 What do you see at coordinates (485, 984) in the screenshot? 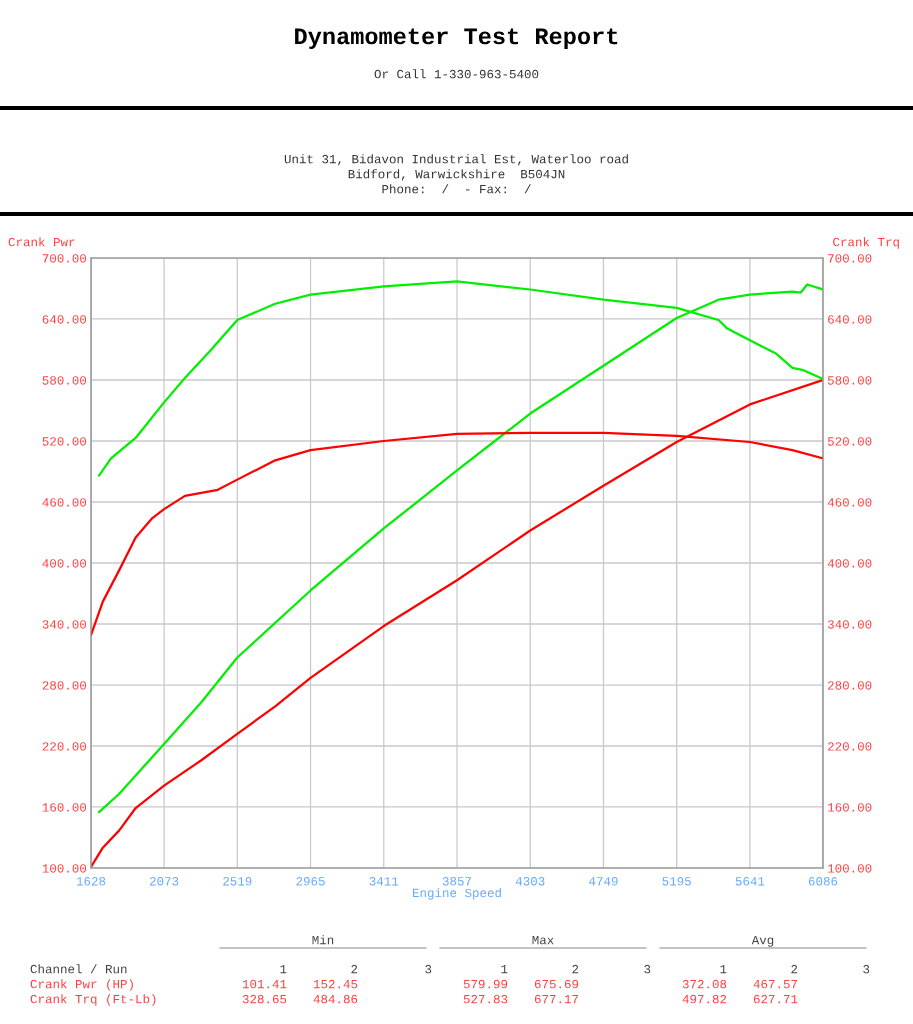
I see `text: 579.99` at bounding box center [485, 984].